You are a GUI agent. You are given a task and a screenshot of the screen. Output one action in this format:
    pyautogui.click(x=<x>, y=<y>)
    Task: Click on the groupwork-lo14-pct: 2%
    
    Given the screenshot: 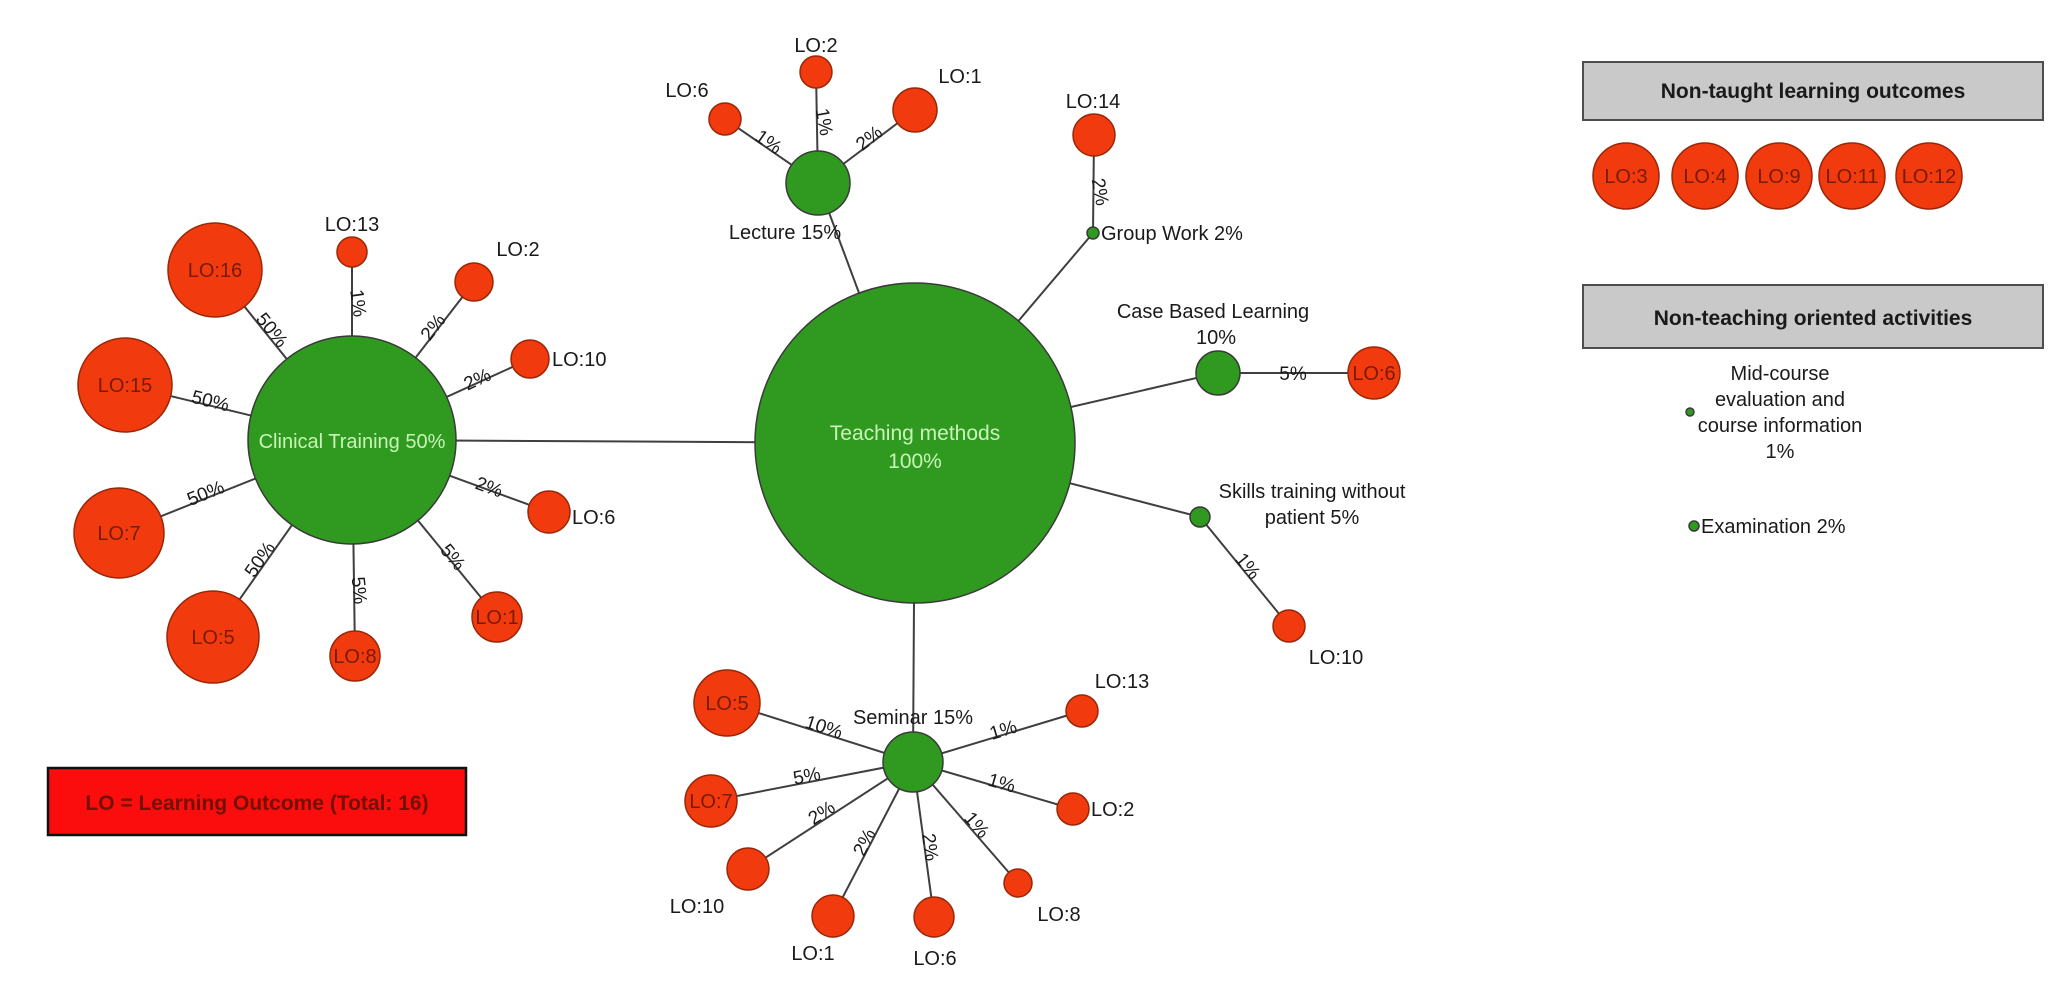 What is the action you would take?
    pyautogui.click(x=1099, y=192)
    